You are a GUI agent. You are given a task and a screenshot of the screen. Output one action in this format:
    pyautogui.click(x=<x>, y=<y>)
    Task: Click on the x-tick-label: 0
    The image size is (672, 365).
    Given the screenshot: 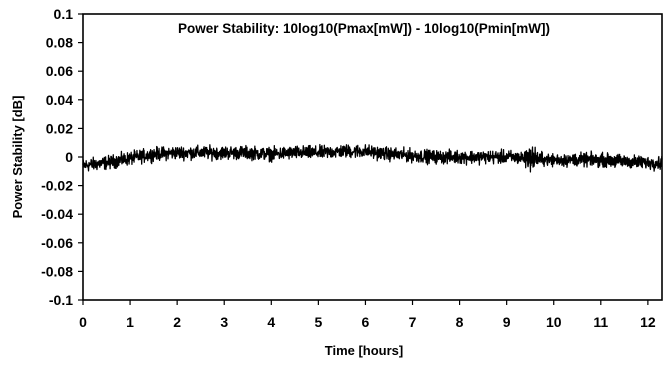 What is the action you would take?
    pyautogui.click(x=83, y=322)
    